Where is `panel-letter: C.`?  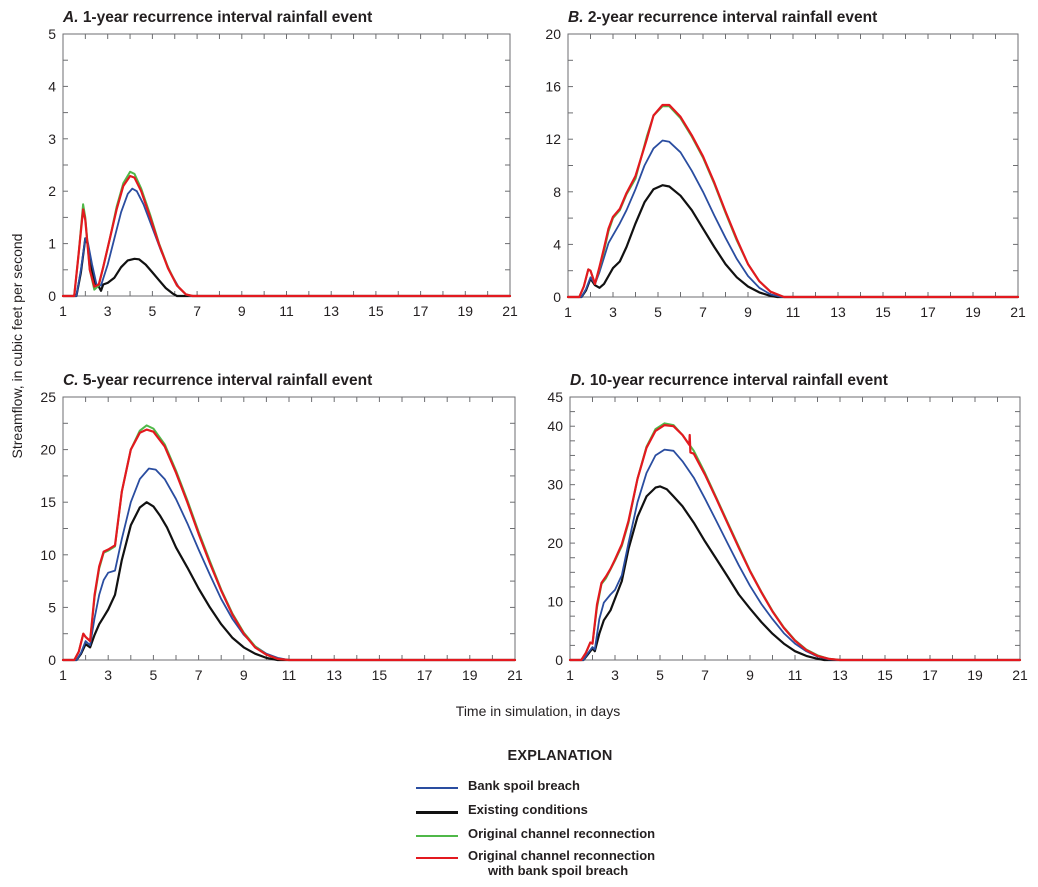
panel-letter: C. is located at coordinates (73, 380).